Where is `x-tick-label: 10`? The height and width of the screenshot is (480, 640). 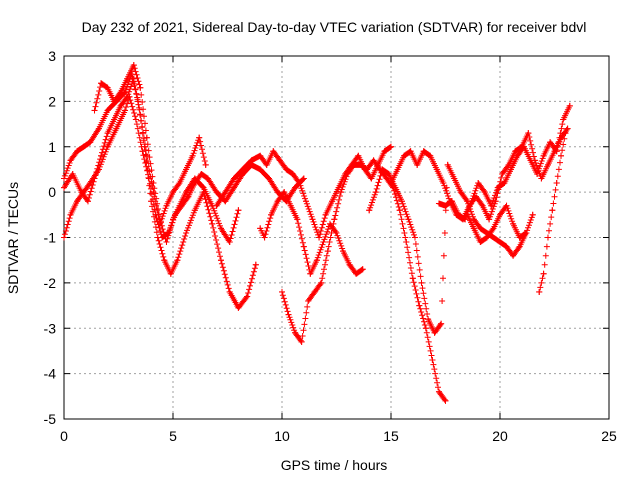
x-tick-label: 10 is located at coordinates (282, 436).